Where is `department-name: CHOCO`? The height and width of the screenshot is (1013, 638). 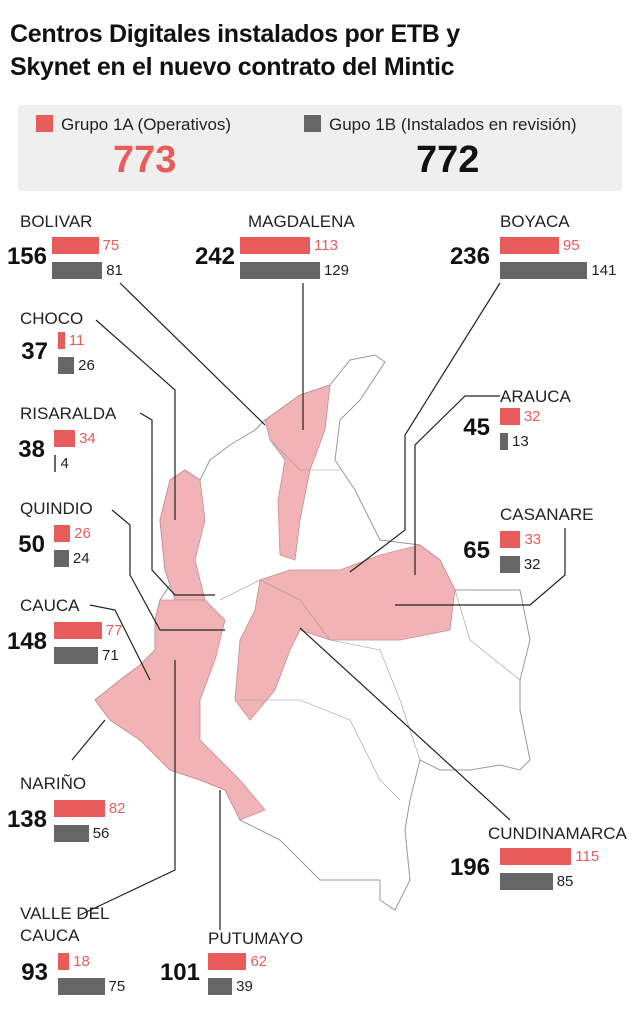
department-name: CHOCO is located at coordinates (52, 318).